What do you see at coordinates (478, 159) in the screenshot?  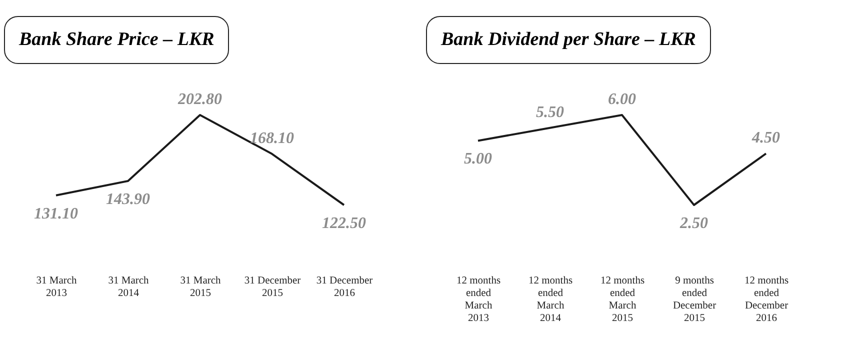 I see `data-label: 5.00` at bounding box center [478, 159].